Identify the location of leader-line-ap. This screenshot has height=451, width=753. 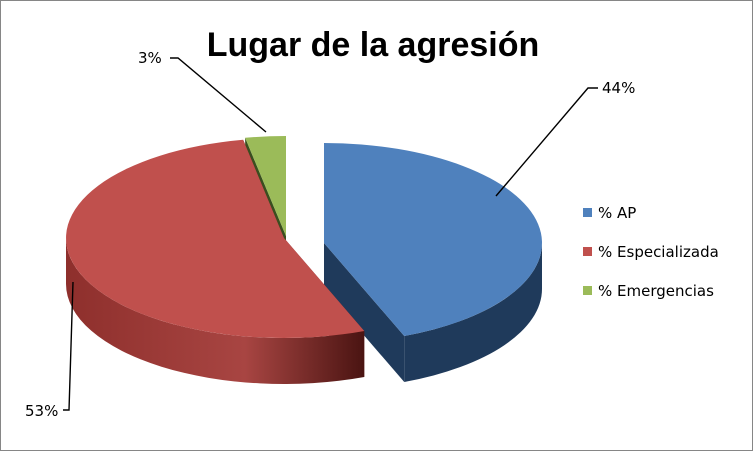
(546, 142).